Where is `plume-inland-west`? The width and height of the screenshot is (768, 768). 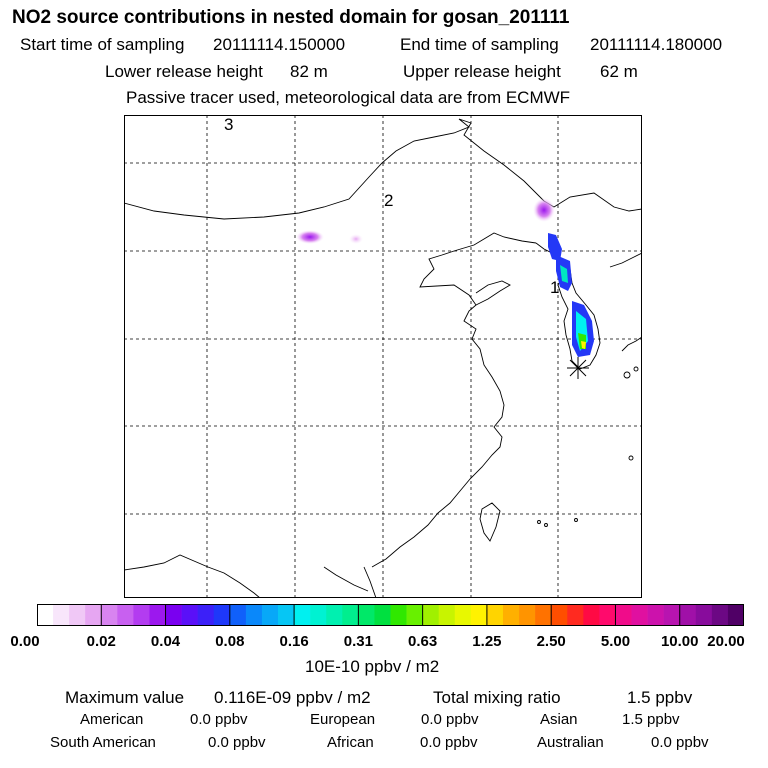 plume-inland-west is located at coordinates (310, 237).